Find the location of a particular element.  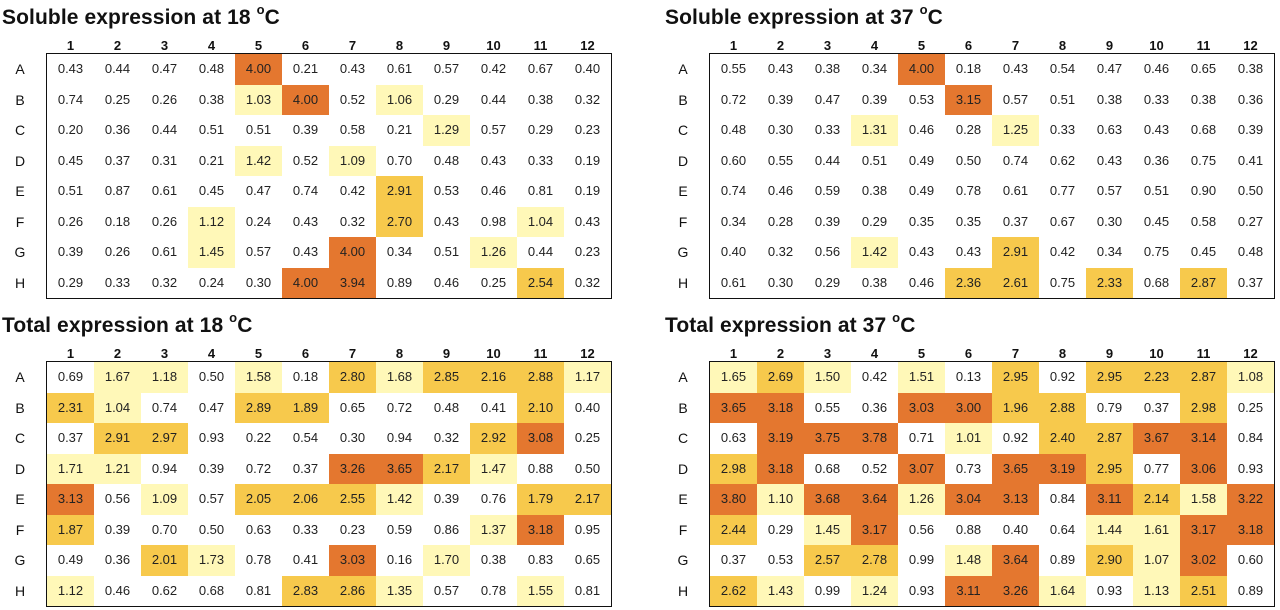

heatmap-cell: 0.47 is located at coordinates (827, 99).